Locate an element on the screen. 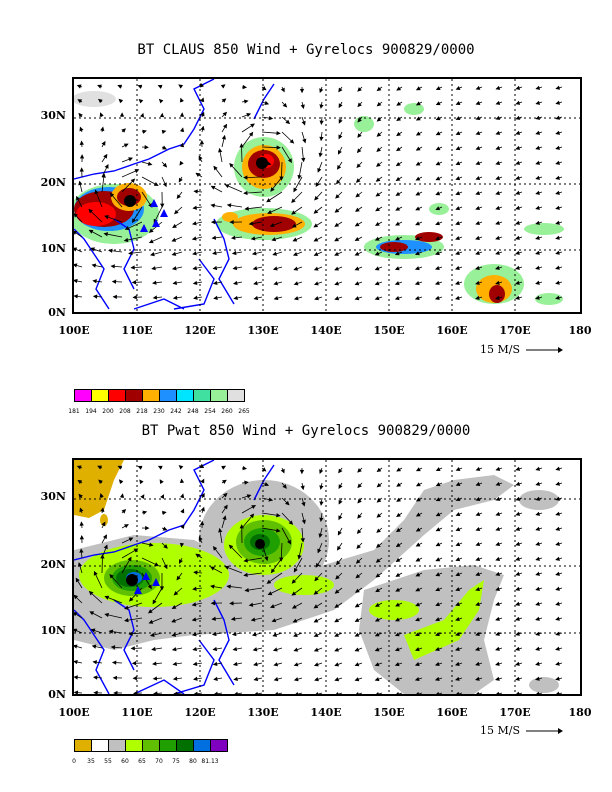  panel2-lon-label: 180 is located at coordinates (580, 712).